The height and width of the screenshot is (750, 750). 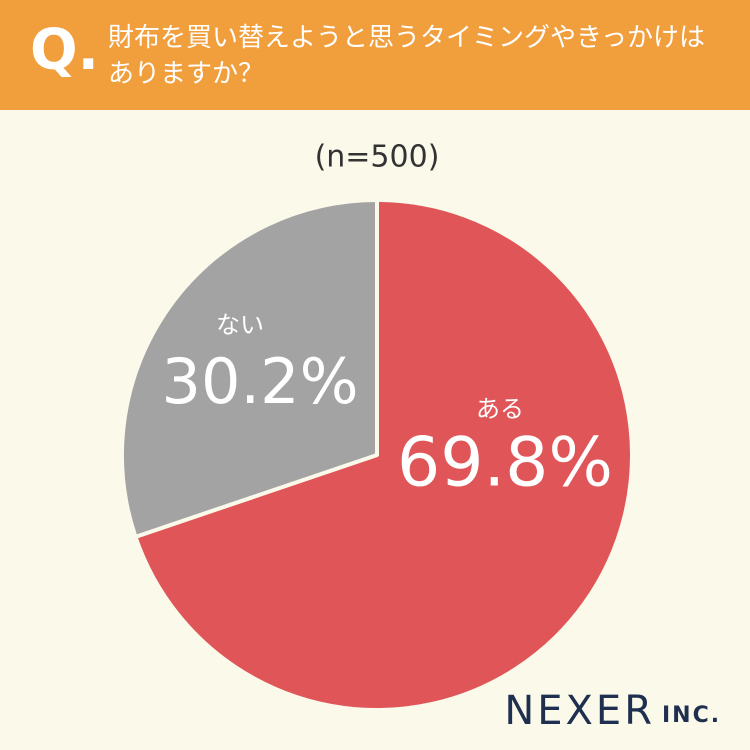 What do you see at coordinates (240, 325) in the screenshot?
I see `slice-label: ない` at bounding box center [240, 325].